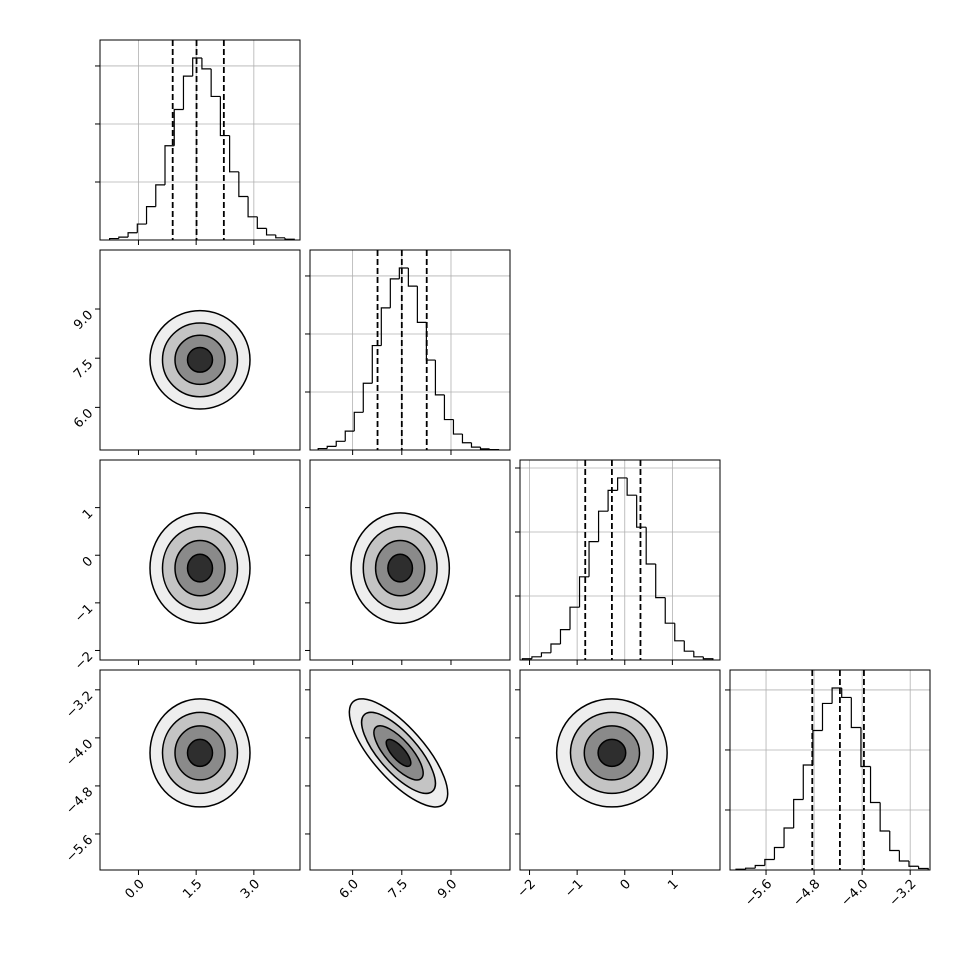 This screenshot has height=970, width=970. I want to click on y-tick-label: 9.0, so click(83, 320).